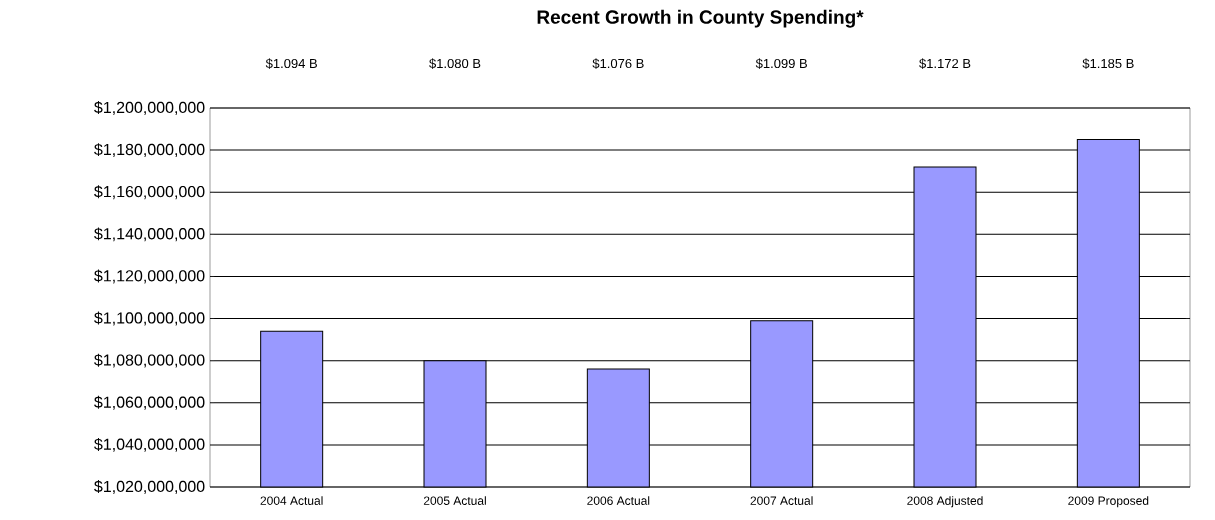 The height and width of the screenshot is (520, 1215). I want to click on y-tick-label: $1,020,000,000, so click(149, 487).